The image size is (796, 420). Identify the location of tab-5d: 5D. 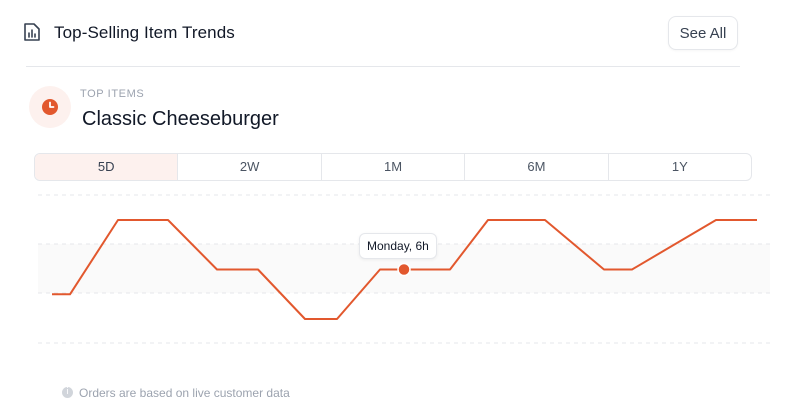
(107, 167).